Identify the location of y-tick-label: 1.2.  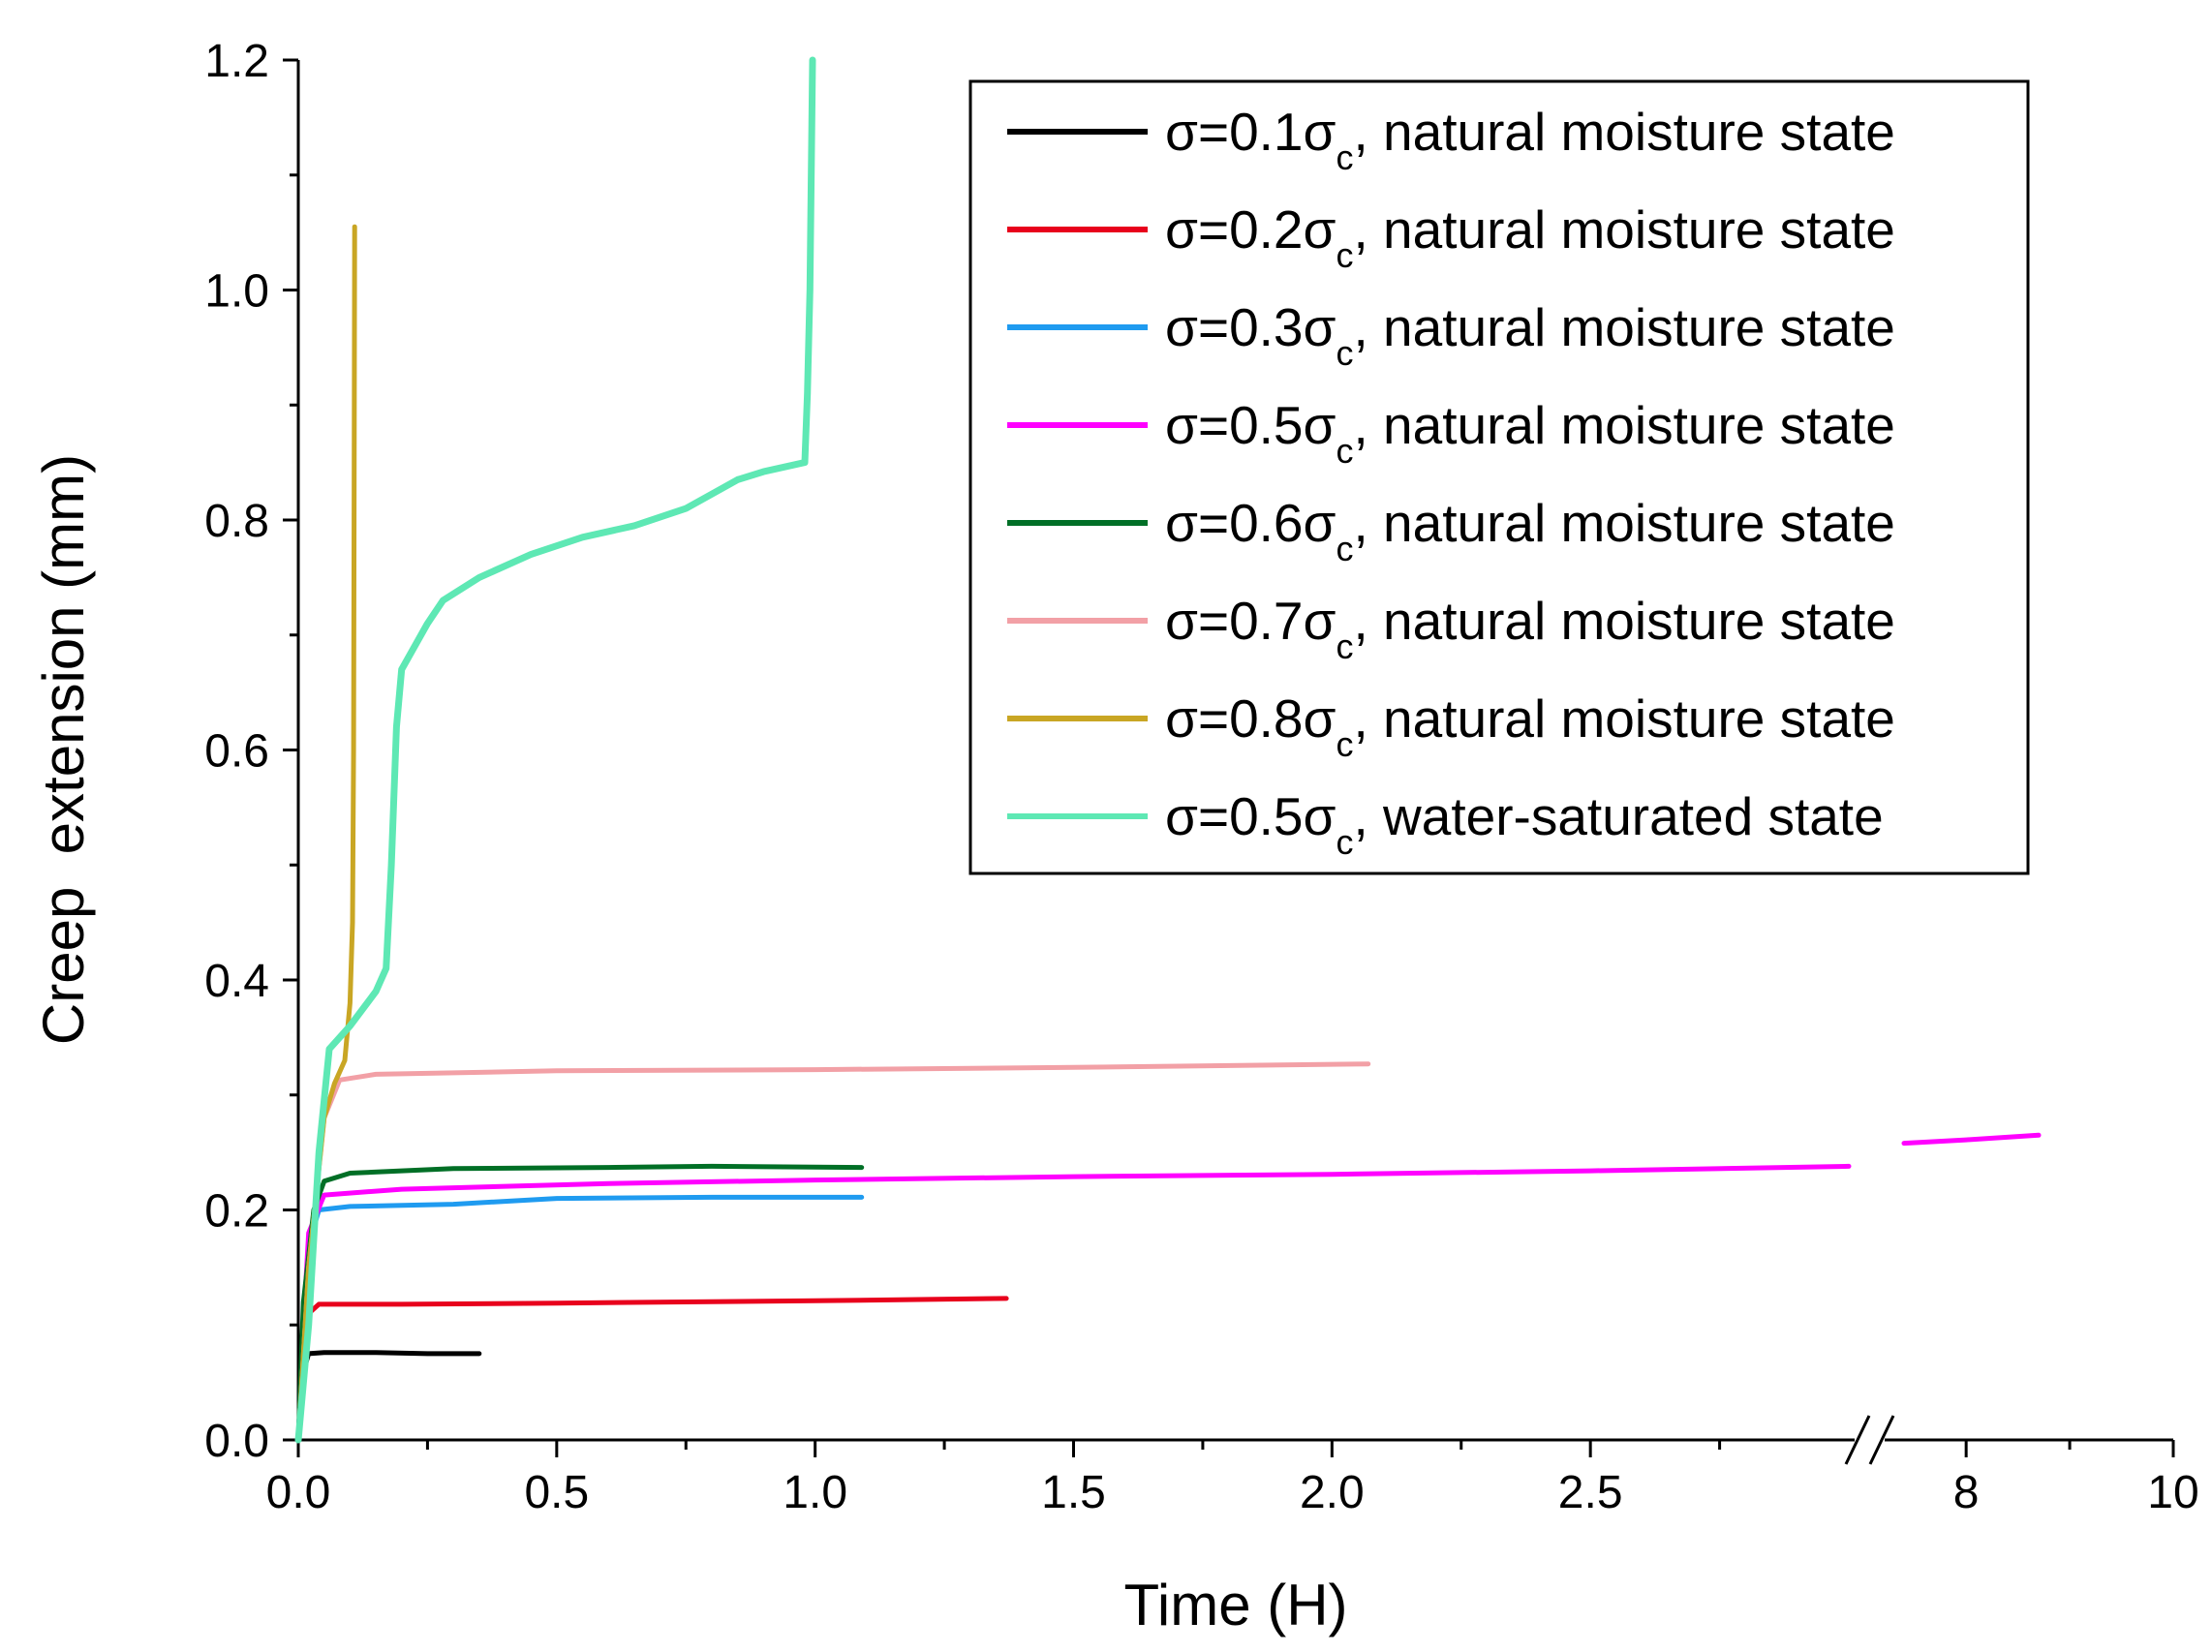
(237, 61).